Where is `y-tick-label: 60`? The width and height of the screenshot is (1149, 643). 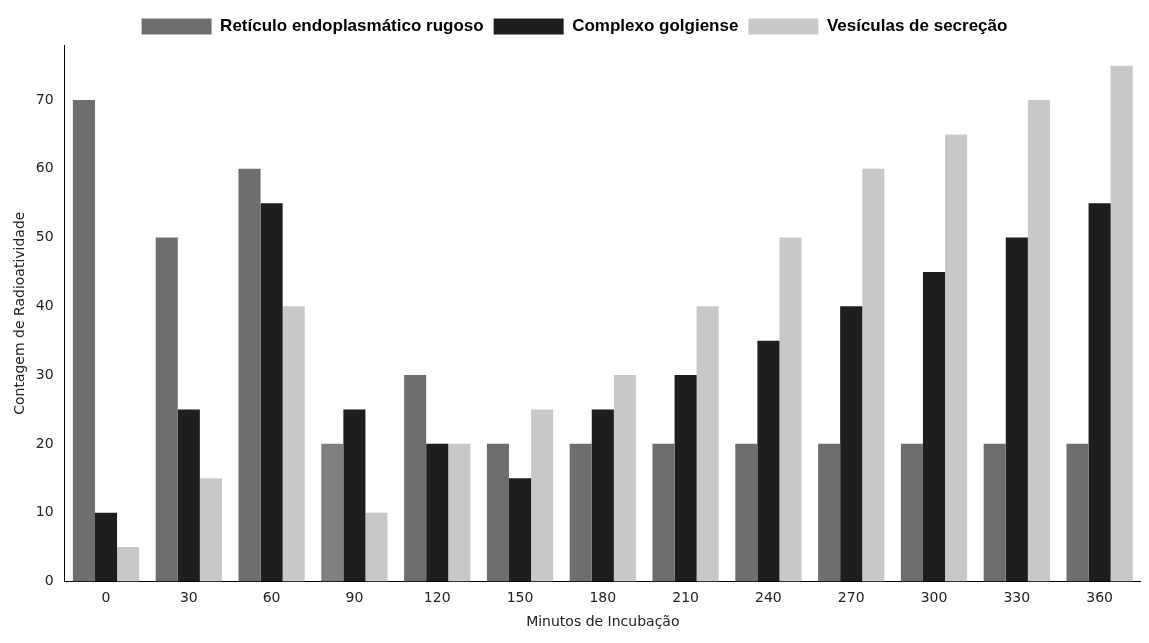
y-tick-label: 60 is located at coordinates (44, 167).